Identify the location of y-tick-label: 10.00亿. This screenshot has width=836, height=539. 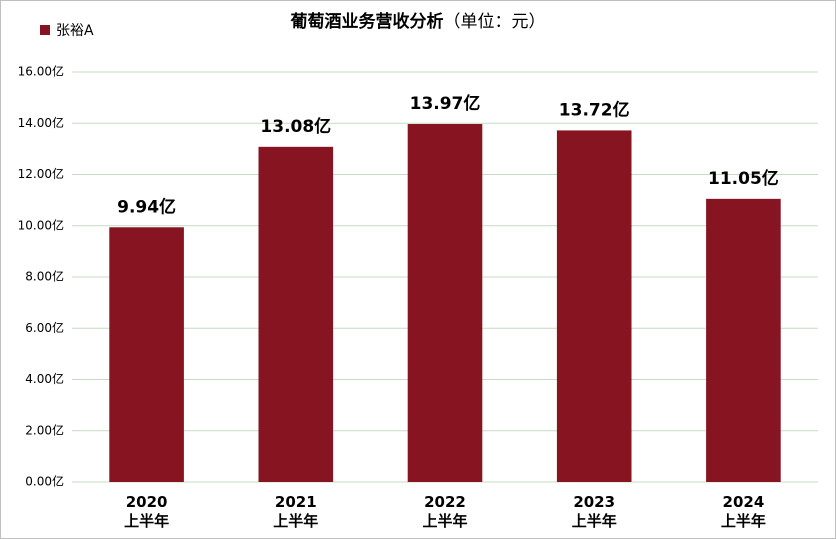
(41, 224).